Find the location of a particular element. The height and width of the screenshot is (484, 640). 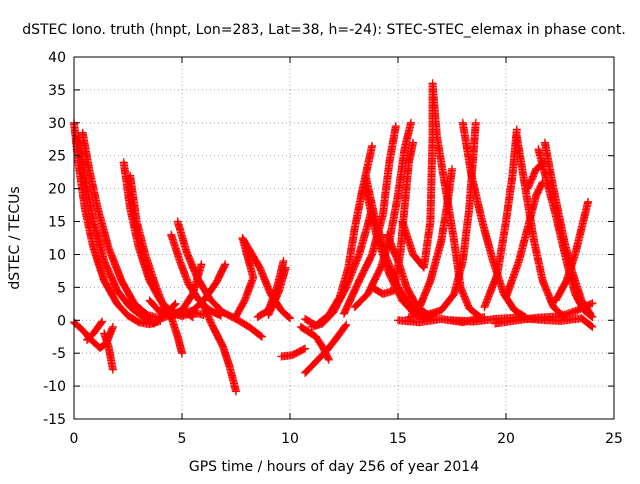

x-tick-label: 25 is located at coordinates (614, 439).